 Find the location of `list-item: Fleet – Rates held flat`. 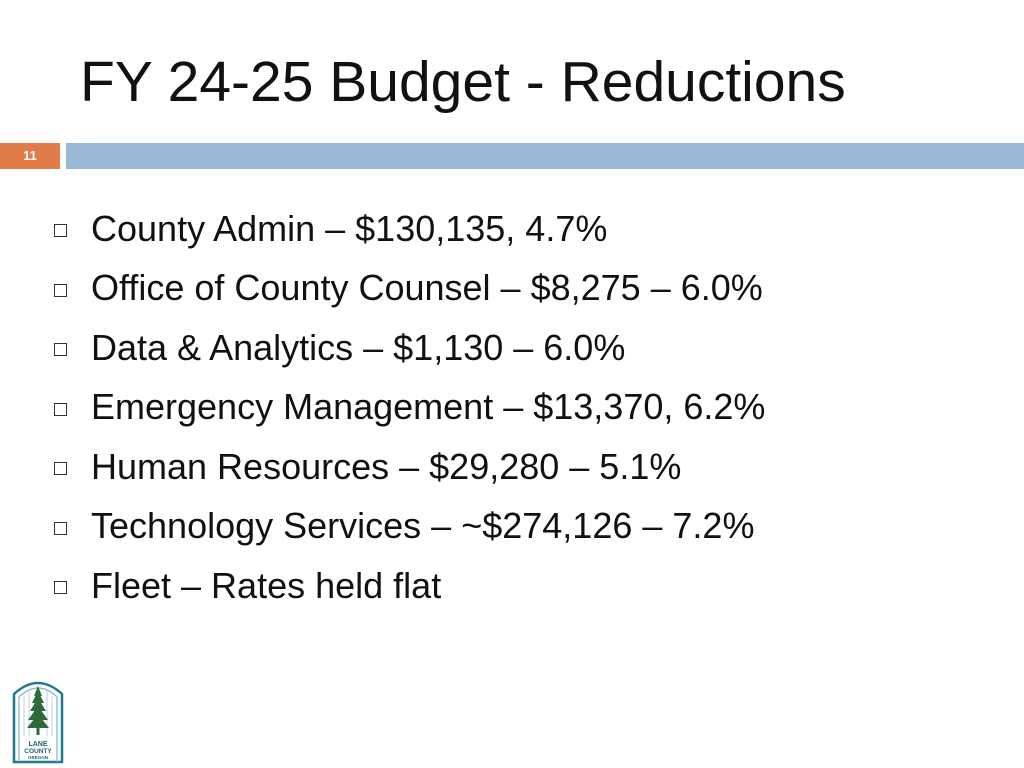

list-item: Fleet – Rates held flat is located at coordinates (409, 586).